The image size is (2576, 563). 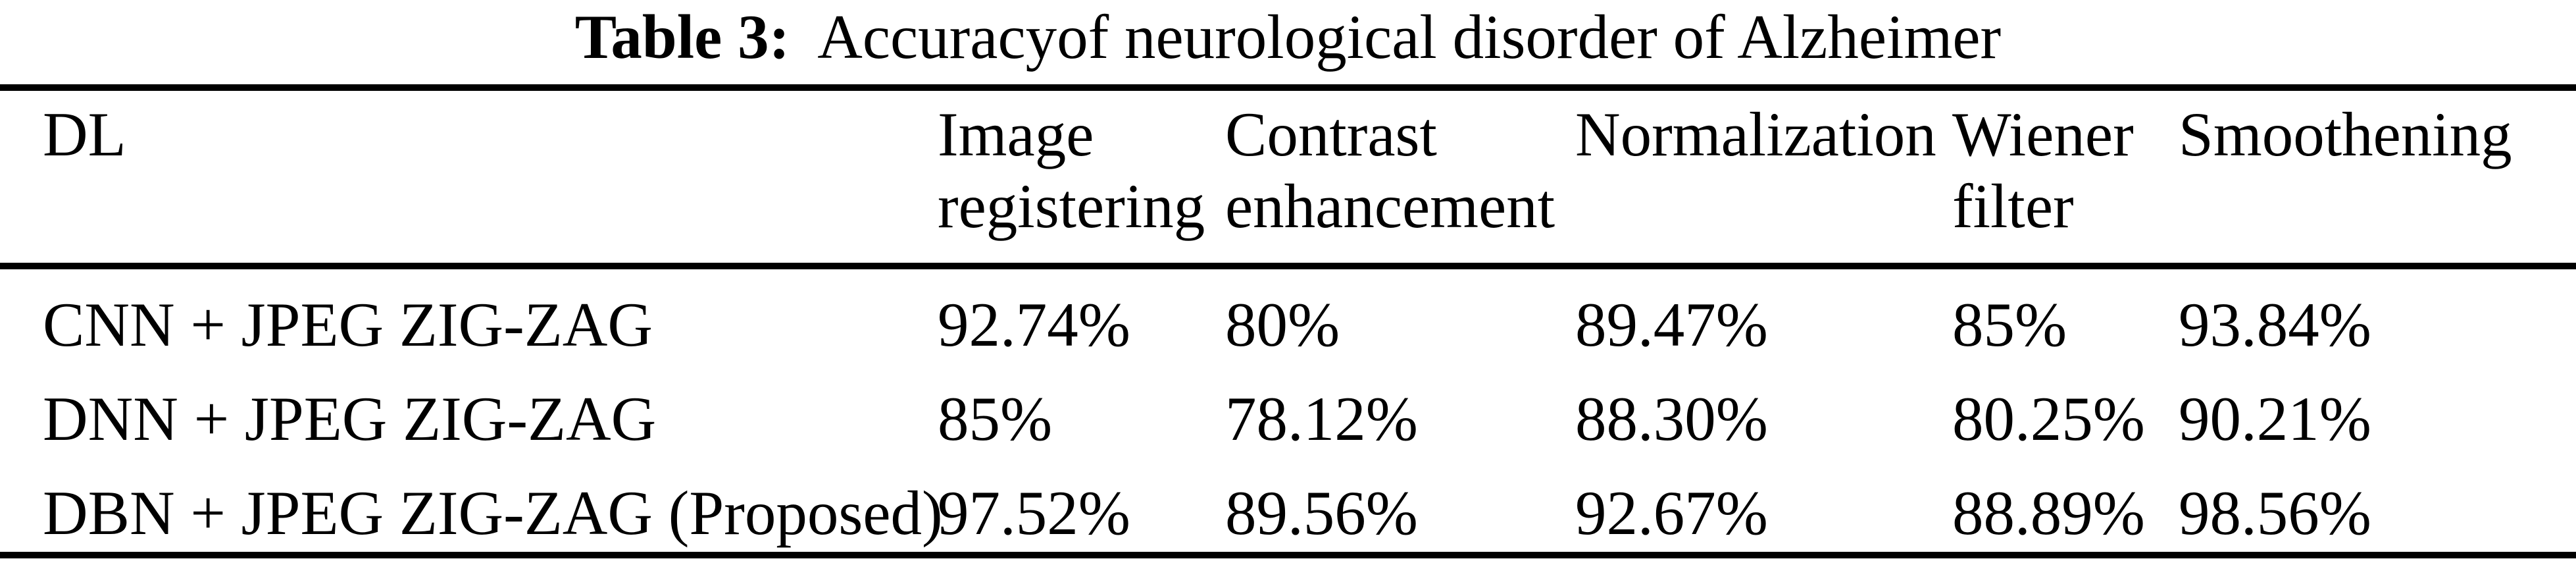 I want to click on method-cell: DBN + JPEG ZIG-ZAG (Proposed), so click(x=493, y=513).